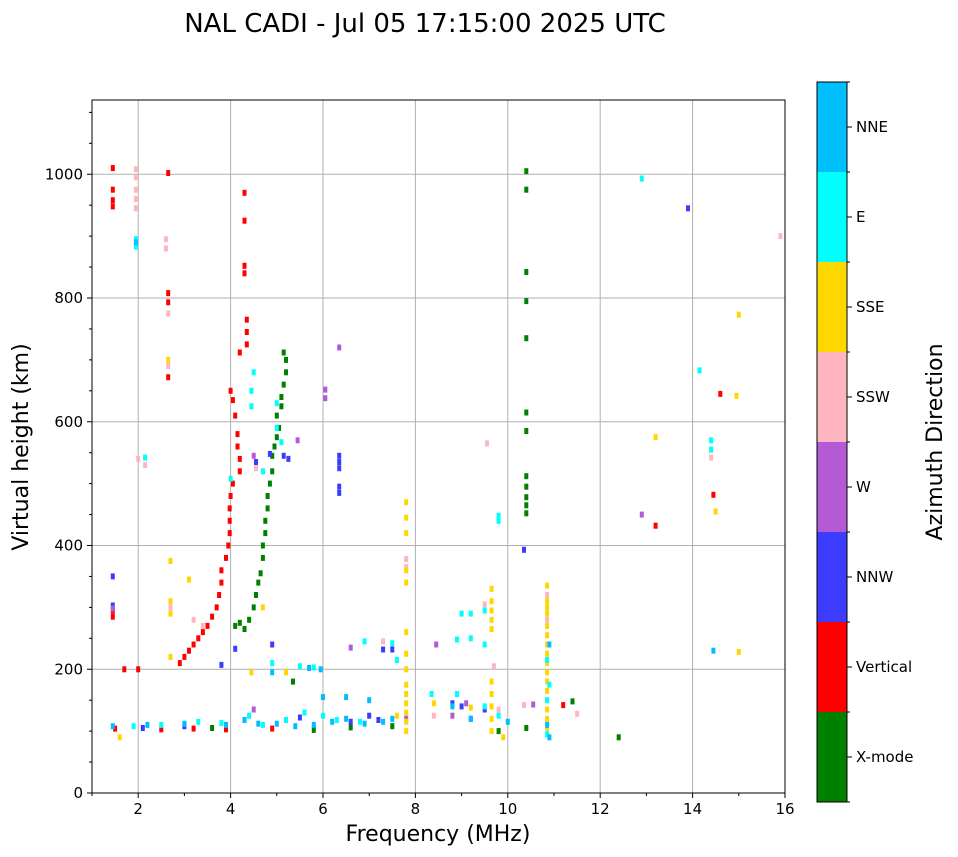  What do you see at coordinates (64, 174) in the screenshot?
I see `y-tick-label: 1000` at bounding box center [64, 174].